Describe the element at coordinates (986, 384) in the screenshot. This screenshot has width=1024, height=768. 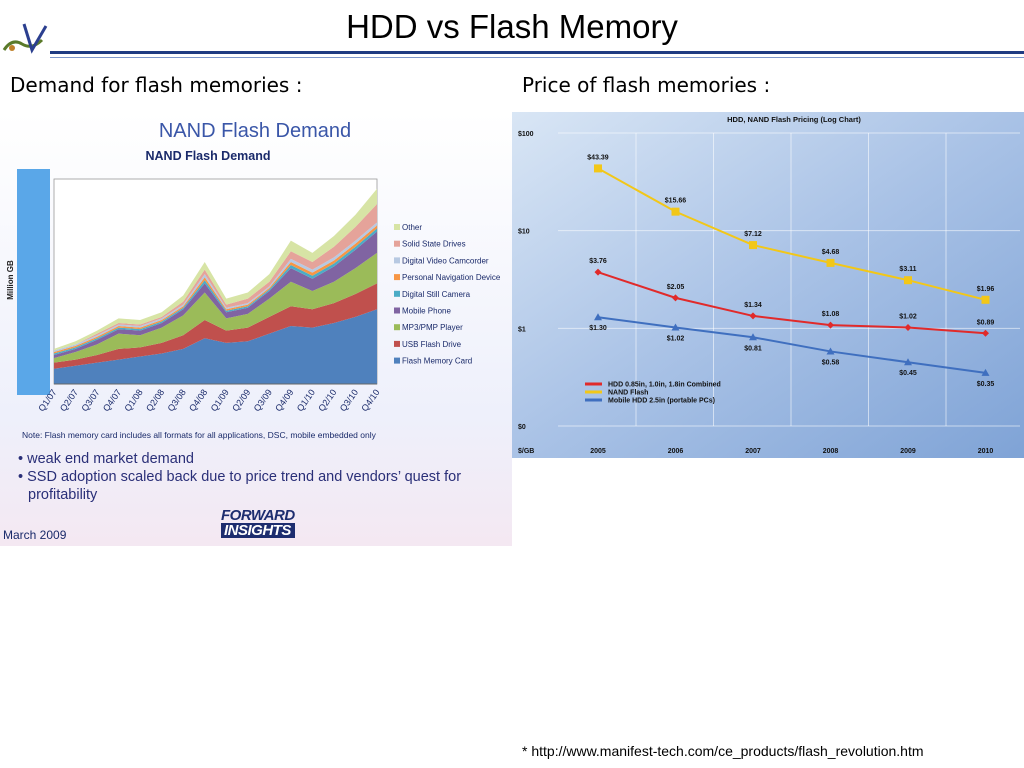
I see `data-label: $0.35` at that location.